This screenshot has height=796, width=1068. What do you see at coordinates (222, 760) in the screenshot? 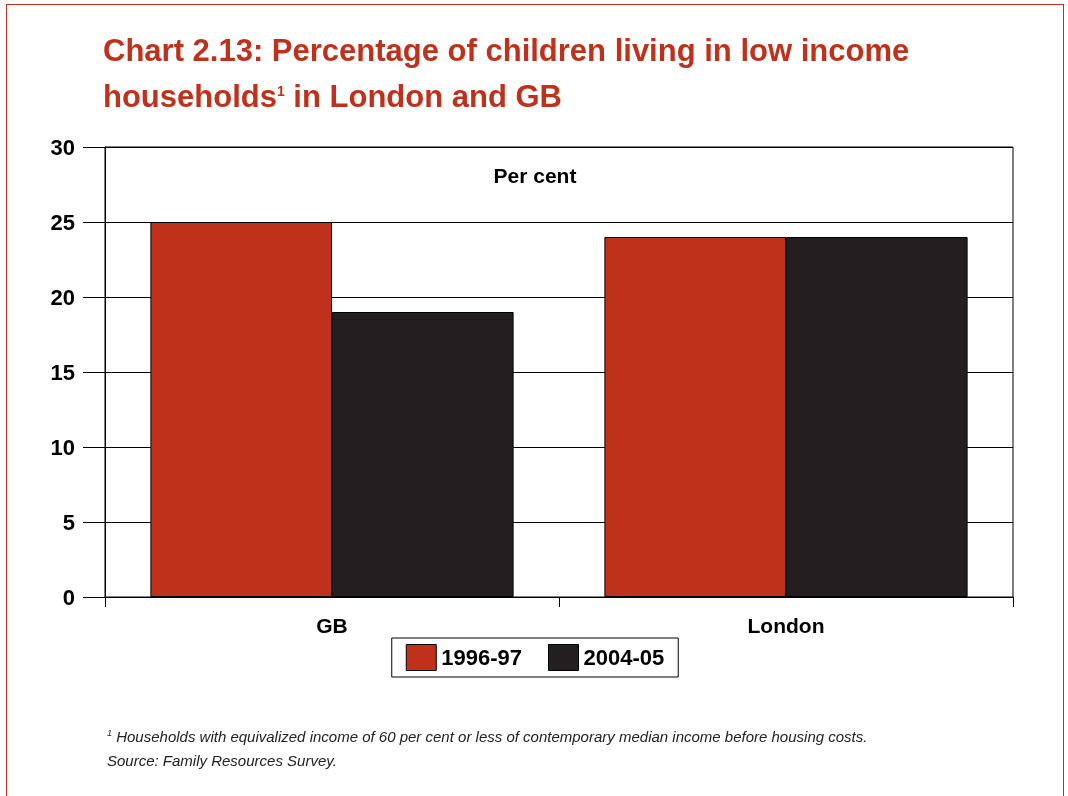
I see `source-note: Source: Family Resources Survey.` at bounding box center [222, 760].